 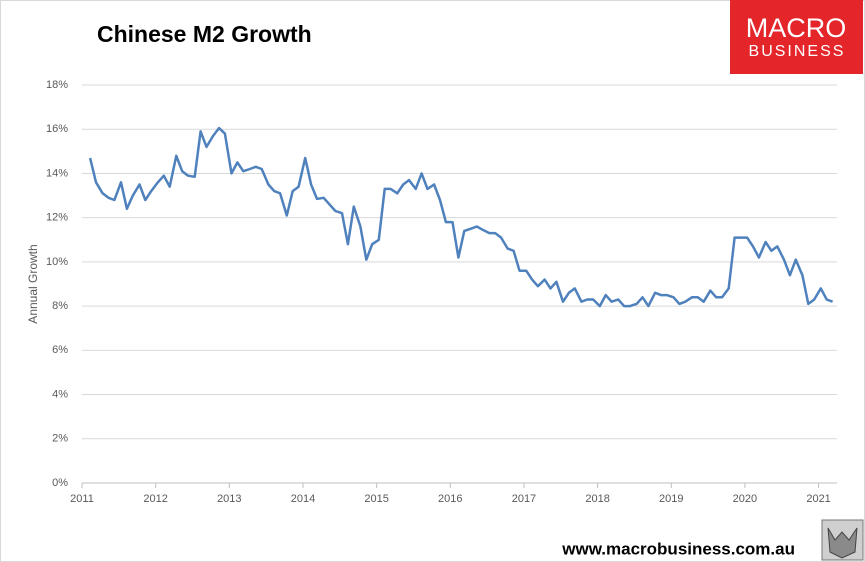 I want to click on y-tick-label: 2%, so click(x=60, y=439).